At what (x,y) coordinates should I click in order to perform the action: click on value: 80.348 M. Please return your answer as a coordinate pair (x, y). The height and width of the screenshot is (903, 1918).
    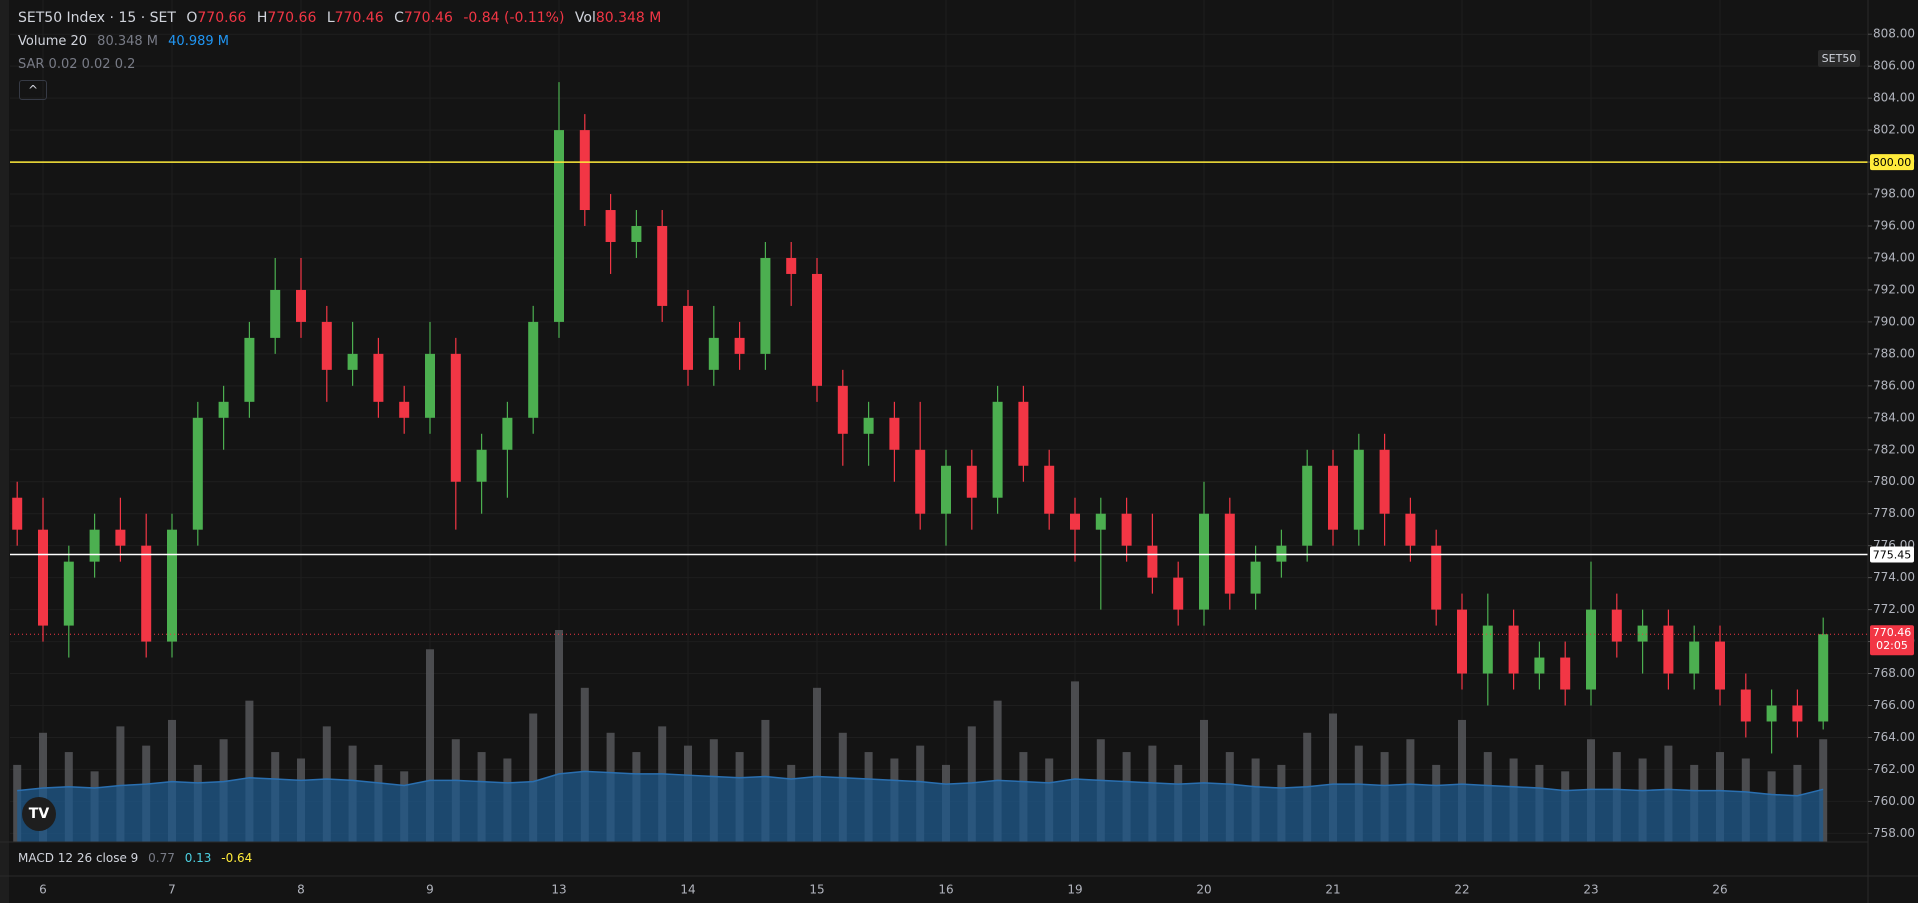
    Looking at the image, I should click on (128, 41).